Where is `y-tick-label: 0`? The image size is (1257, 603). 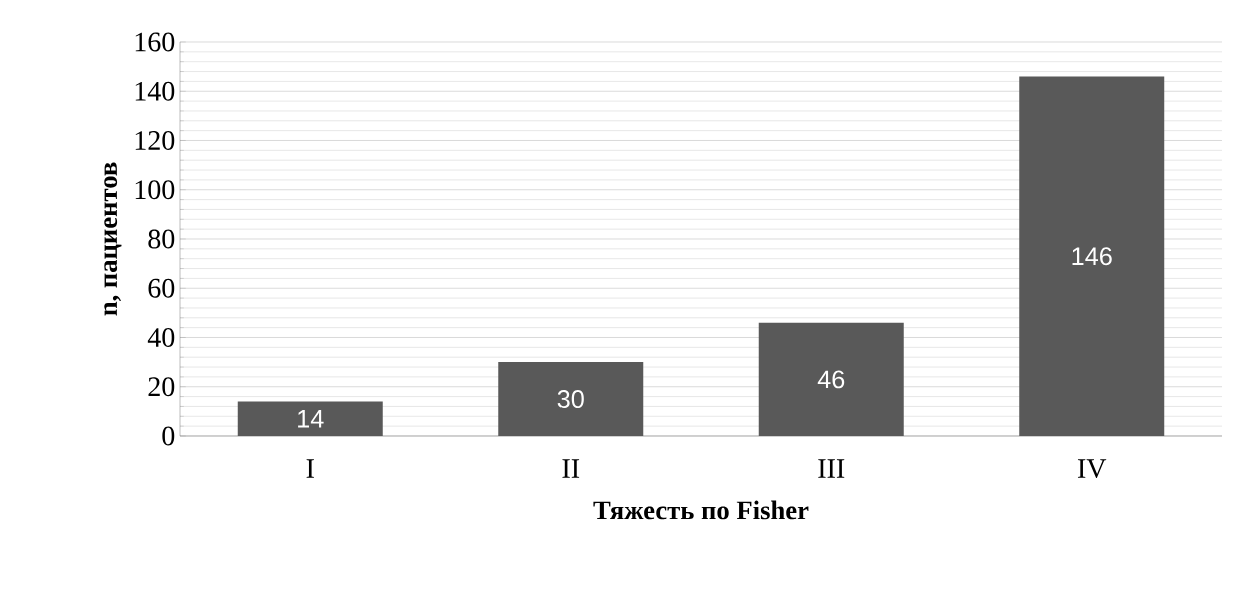 y-tick-label: 0 is located at coordinates (168, 436).